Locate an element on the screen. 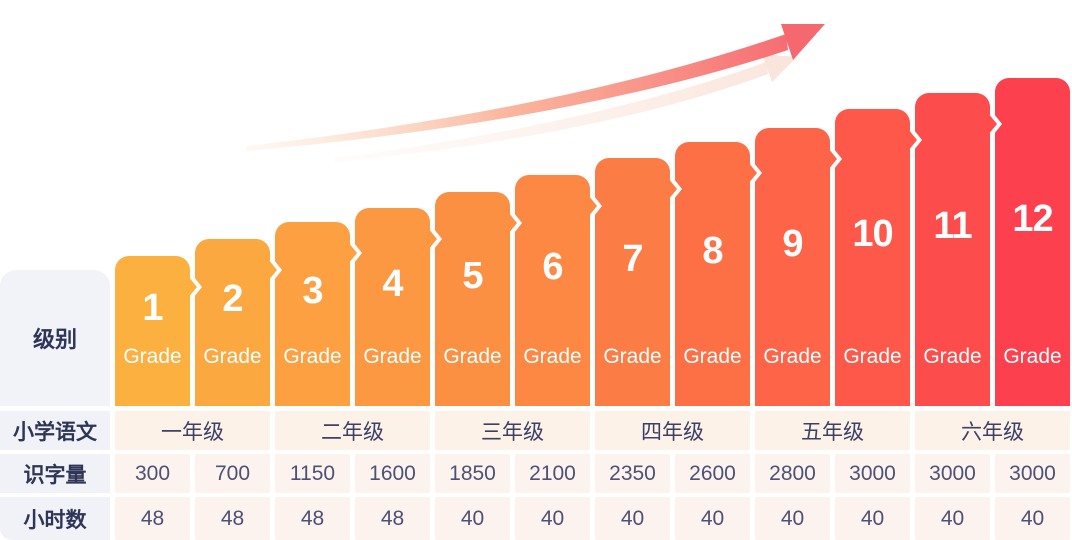 The height and width of the screenshot is (540, 1072). grade-bar: 6 Grade is located at coordinates (558, 290).